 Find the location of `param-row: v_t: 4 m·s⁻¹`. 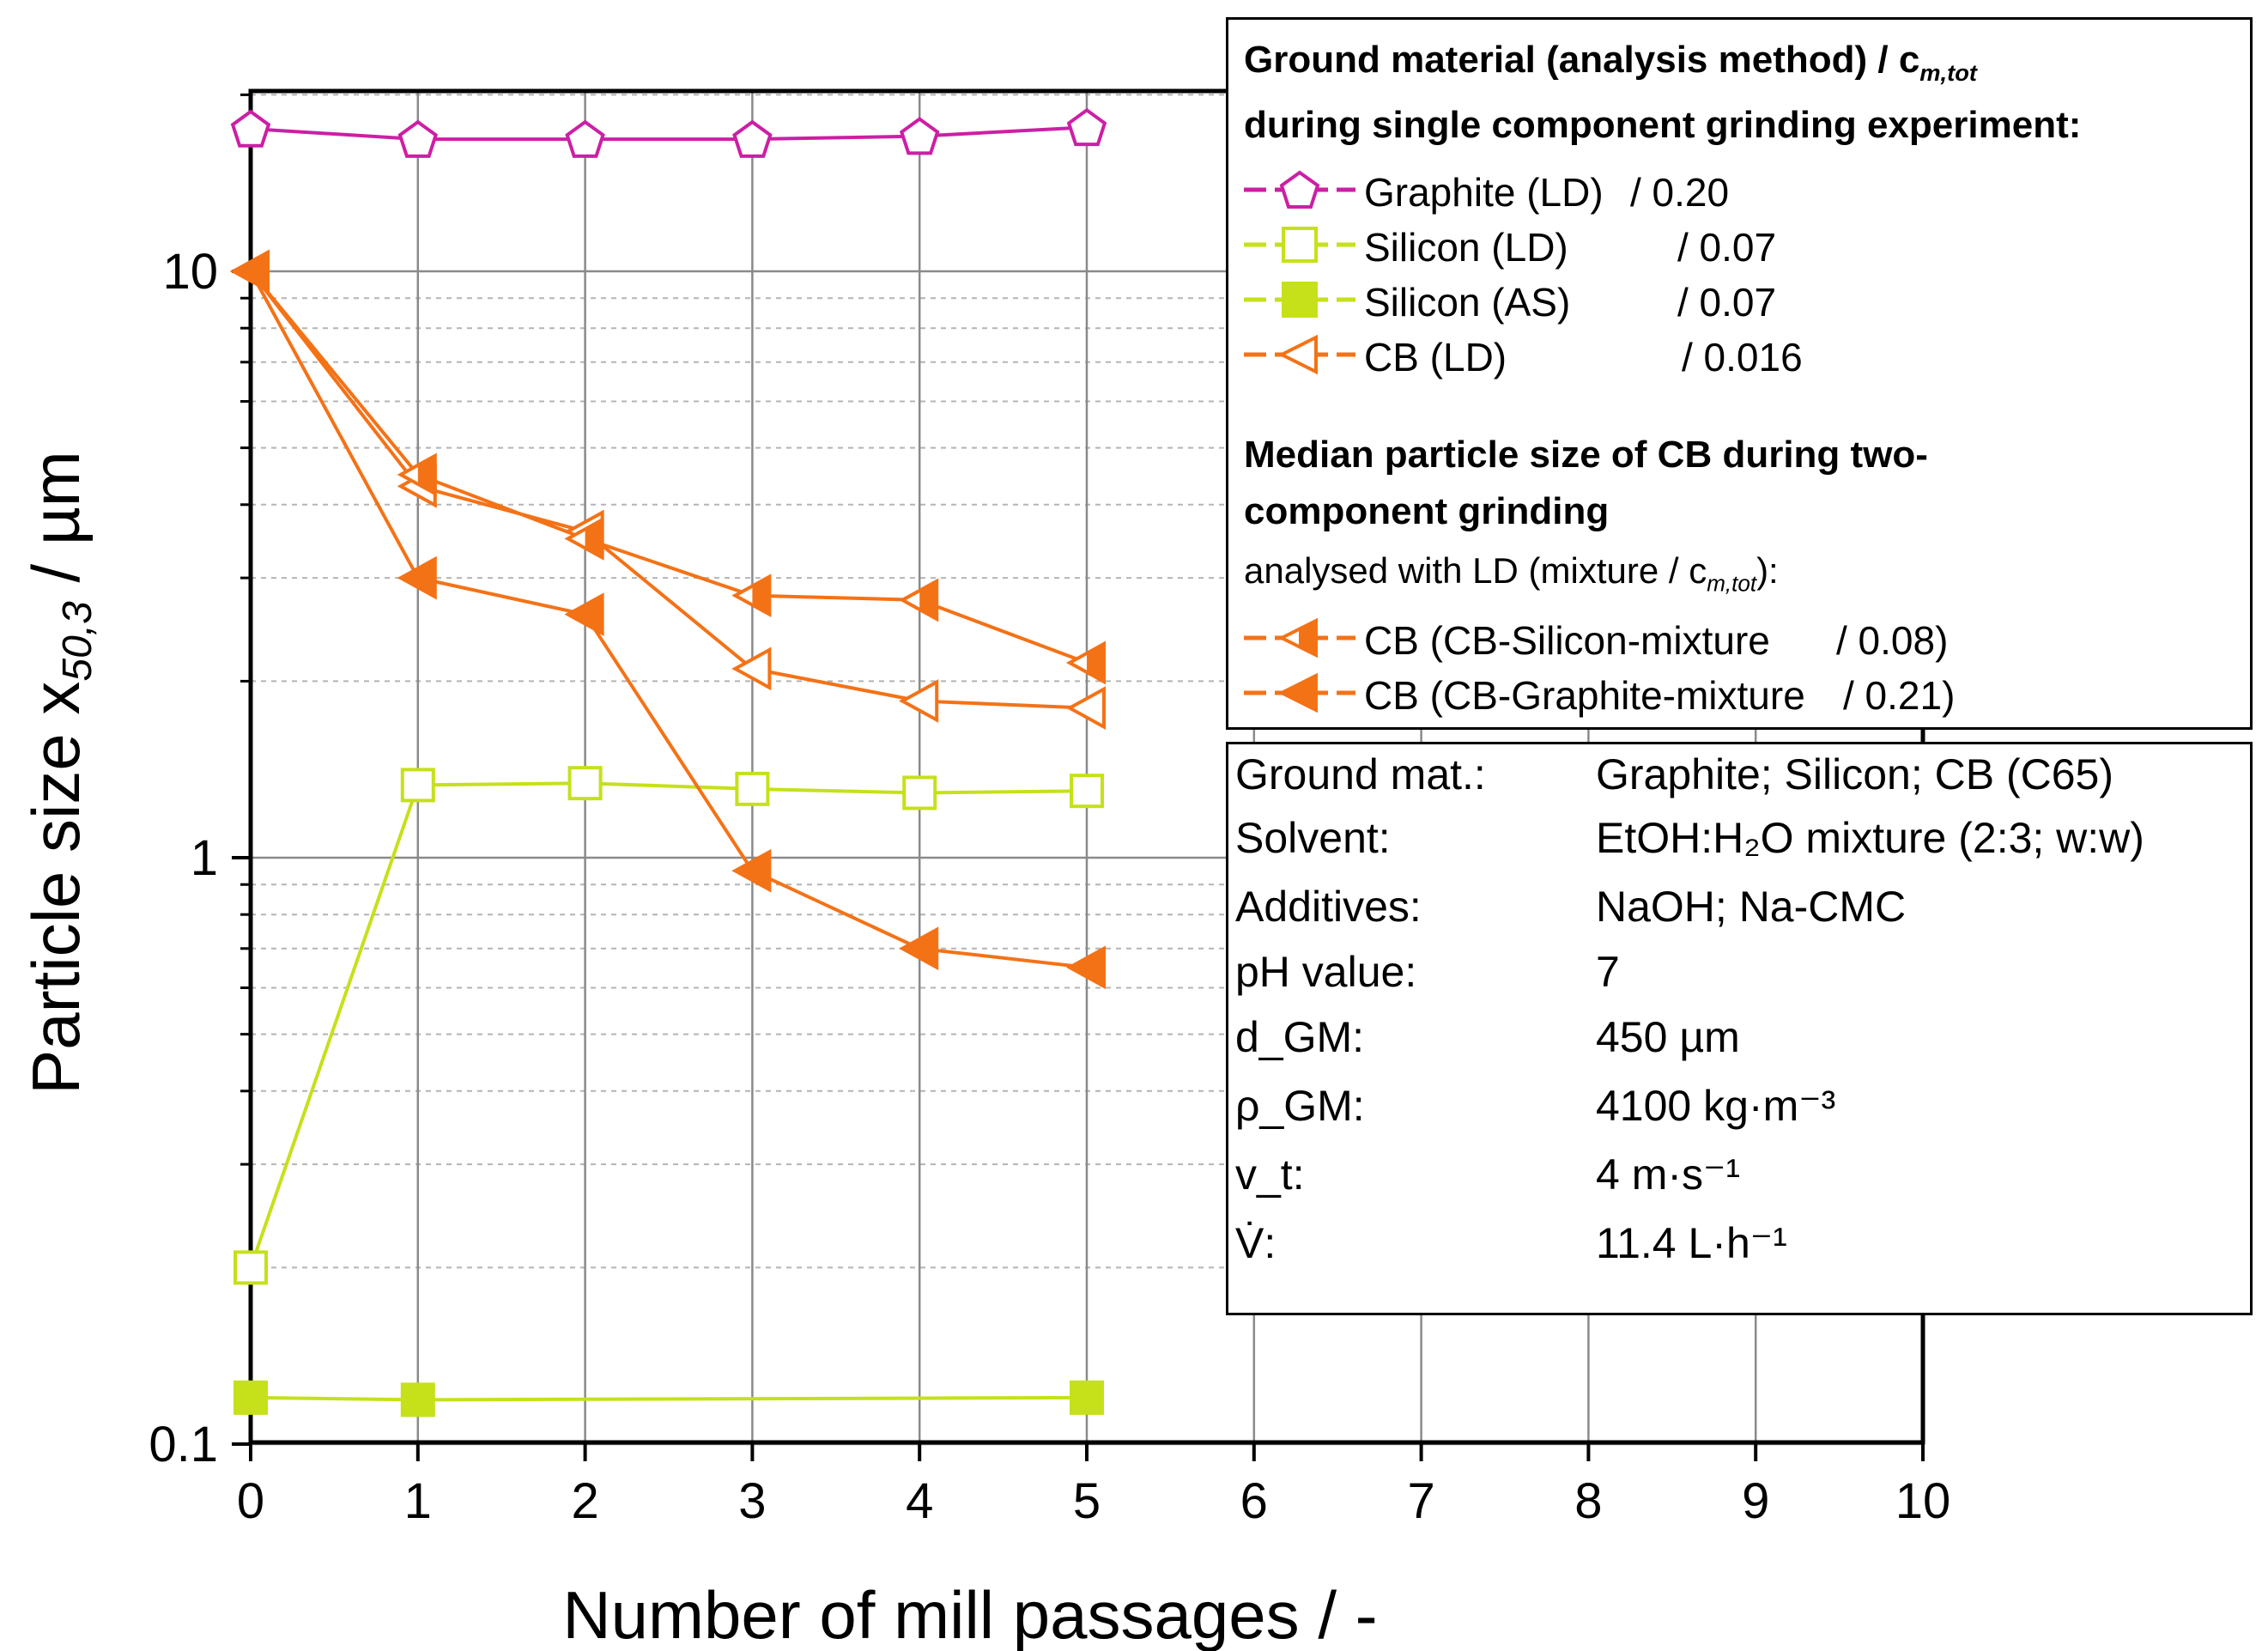

param-row: v_t: 4 m·s⁻¹ is located at coordinates (1741, 1184).